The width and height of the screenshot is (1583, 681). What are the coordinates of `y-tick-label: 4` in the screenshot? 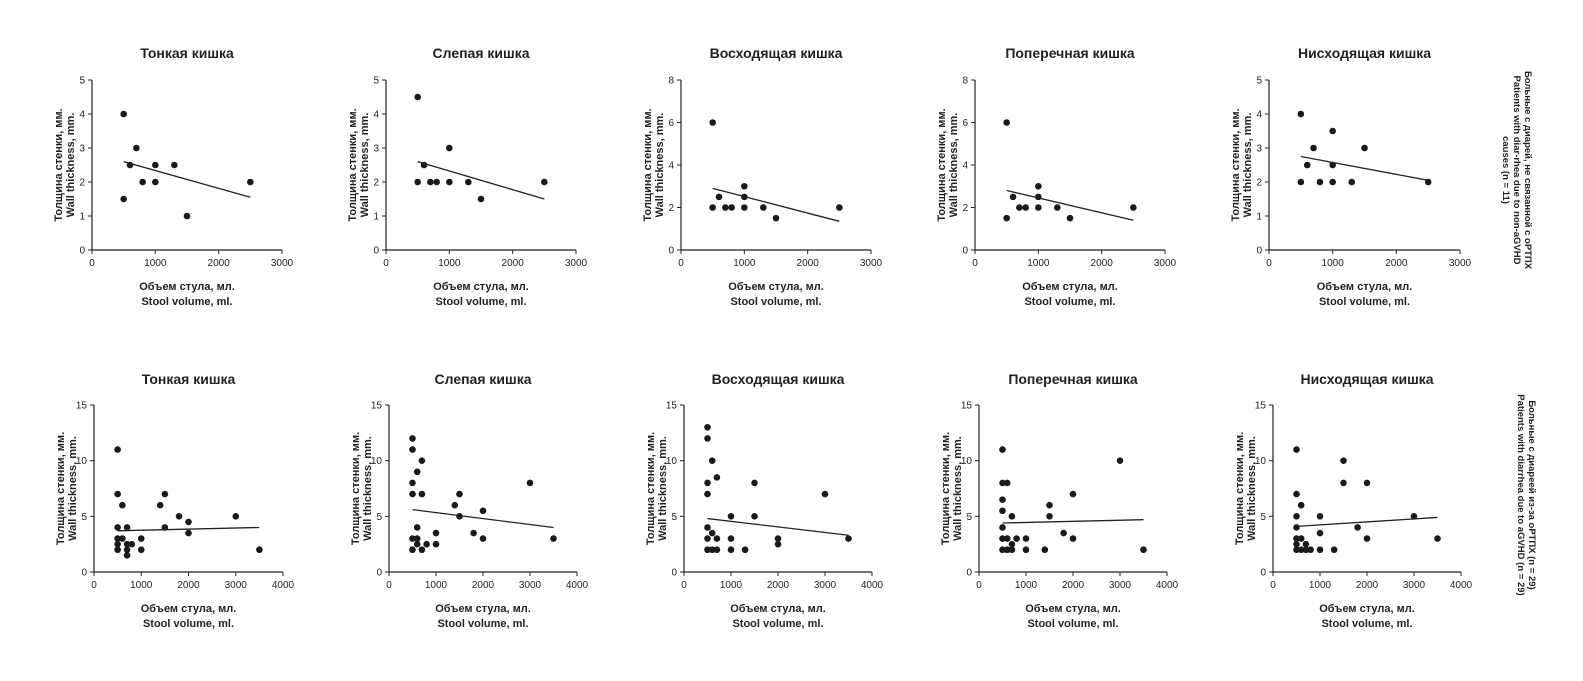 It's located at (1259, 115).